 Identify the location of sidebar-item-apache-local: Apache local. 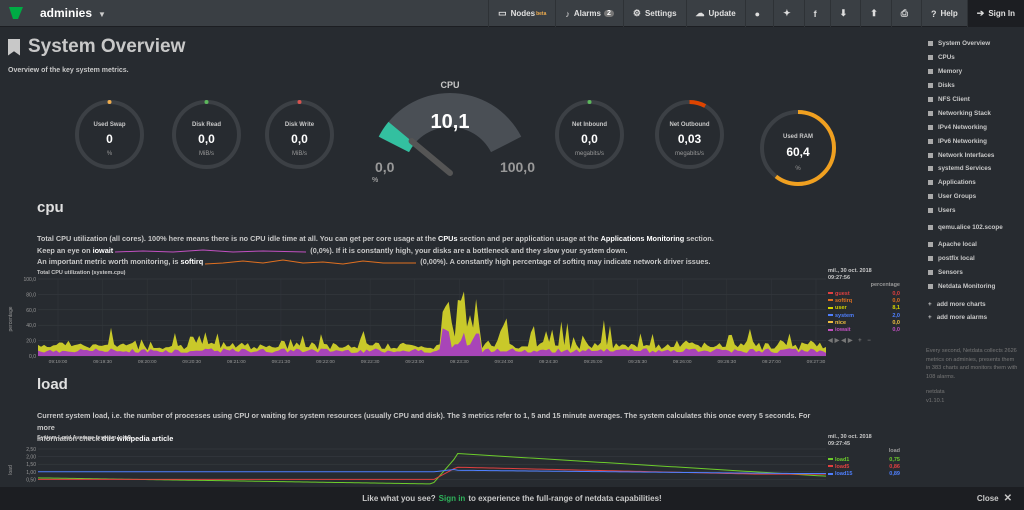
(976, 245).